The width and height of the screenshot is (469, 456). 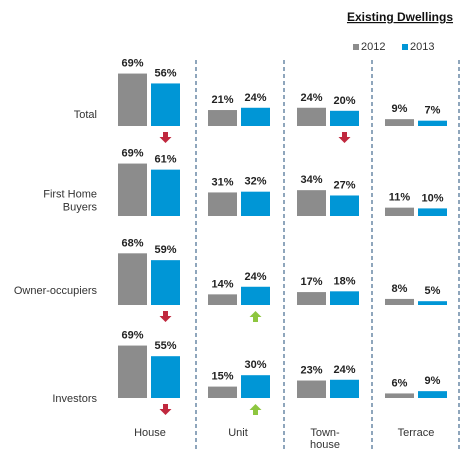 What do you see at coordinates (165, 104) in the screenshot?
I see `bar-total-house-2013` at bounding box center [165, 104].